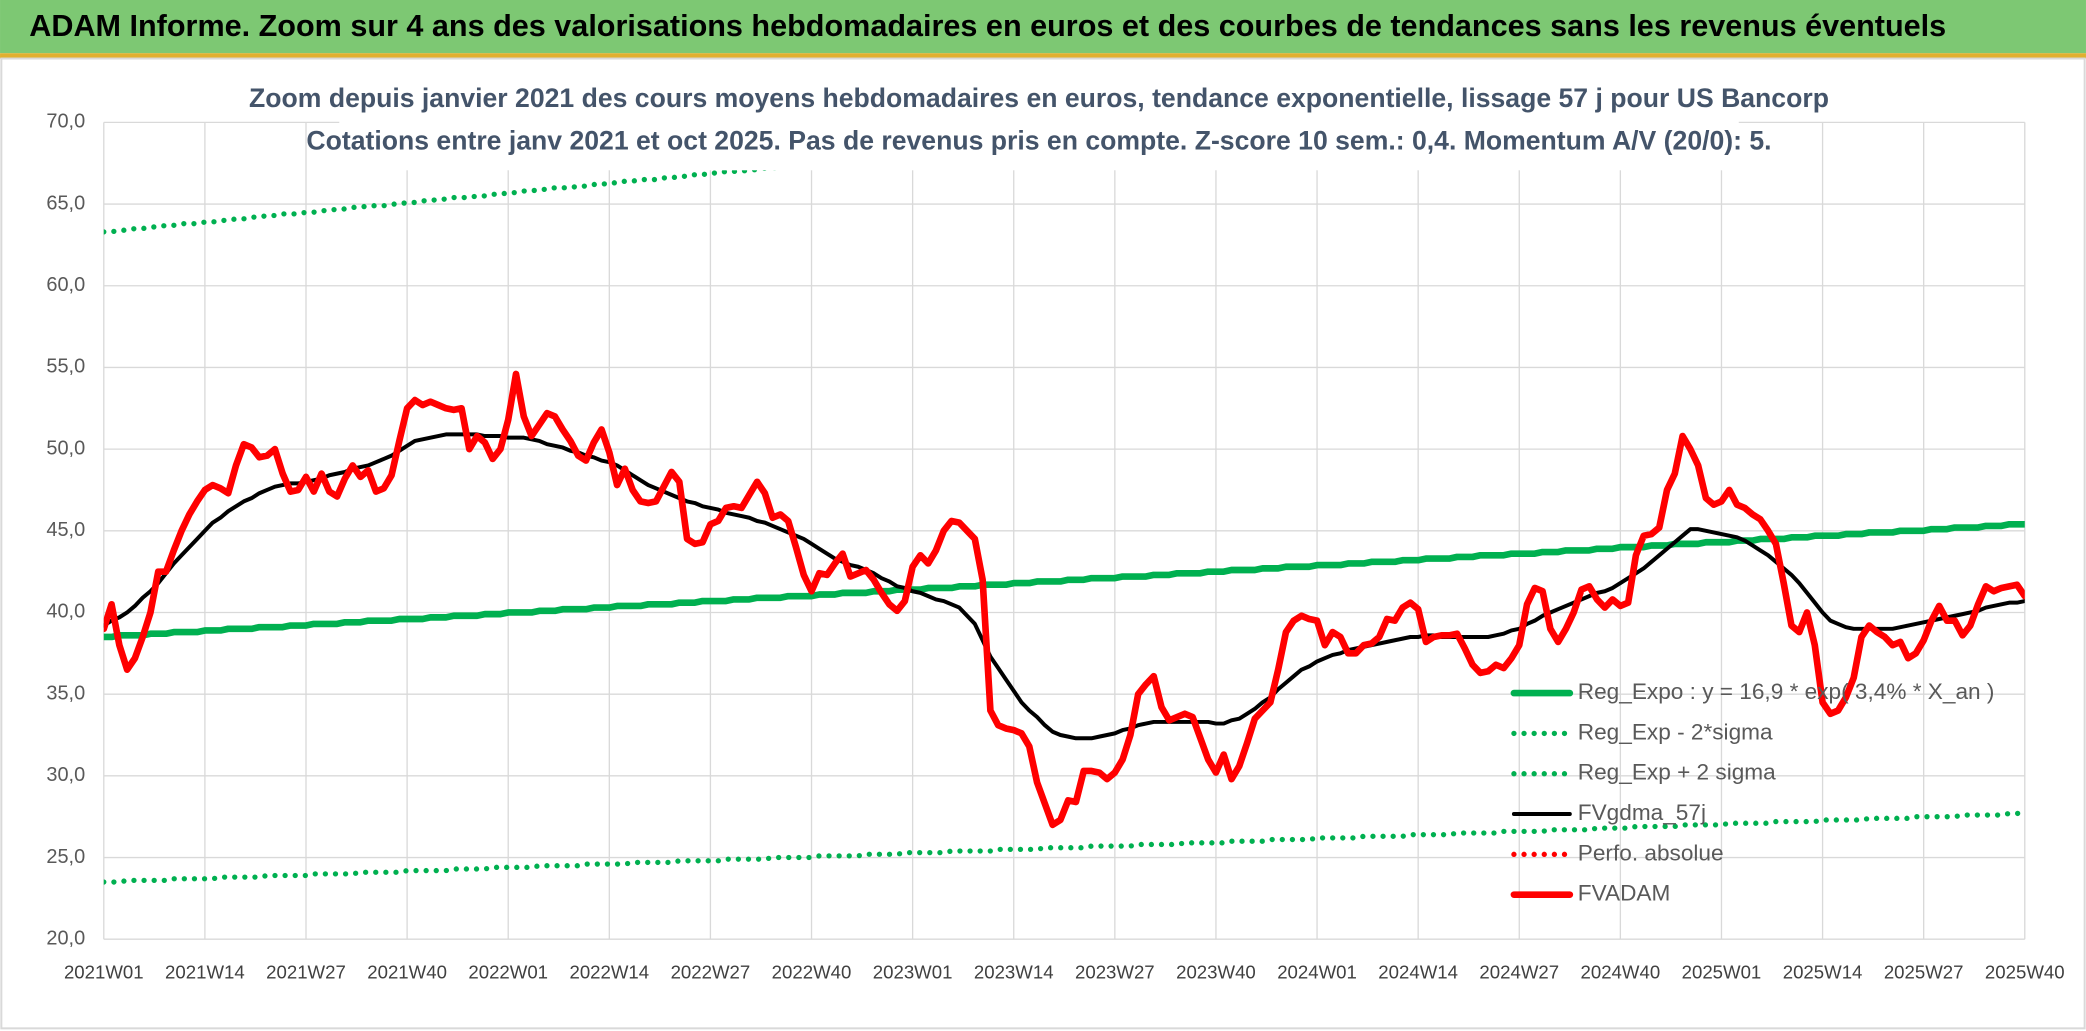 This screenshot has width=2086, height=1031. Describe the element at coordinates (1677, 772) in the screenshot. I see `legend-label: Reg_Exp + 2 sigma` at that location.